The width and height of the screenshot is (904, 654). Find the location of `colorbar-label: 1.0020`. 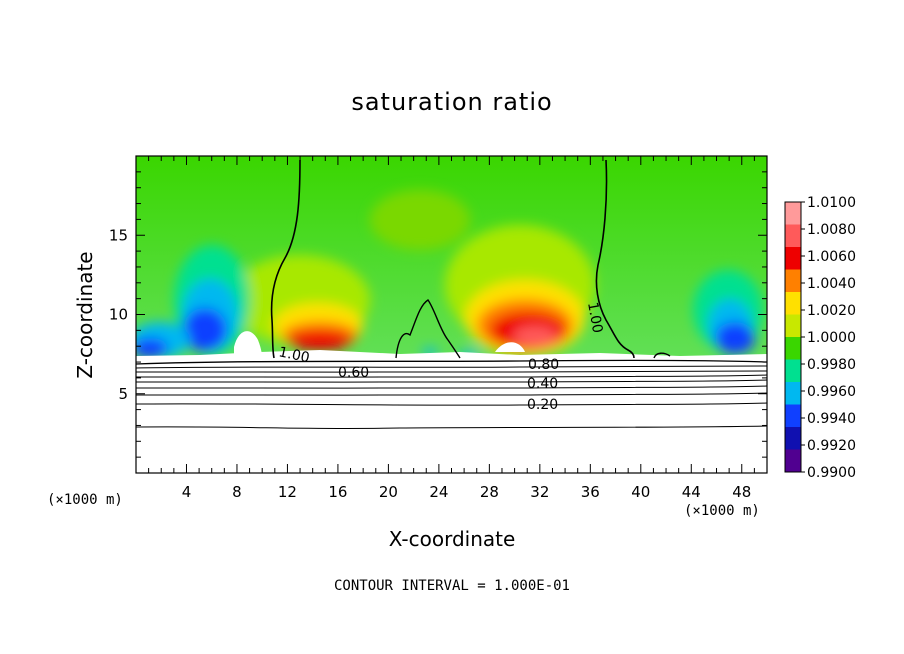

colorbar-label: 1.0020 is located at coordinates (831, 311).